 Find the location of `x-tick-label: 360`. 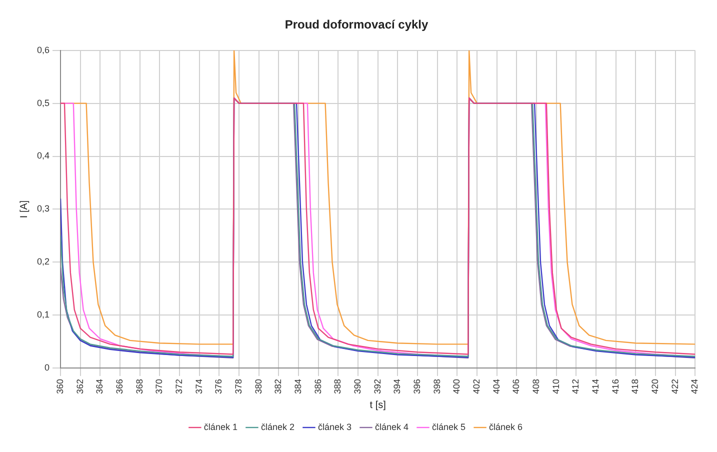

x-tick-label: 360 is located at coordinates (59, 386).